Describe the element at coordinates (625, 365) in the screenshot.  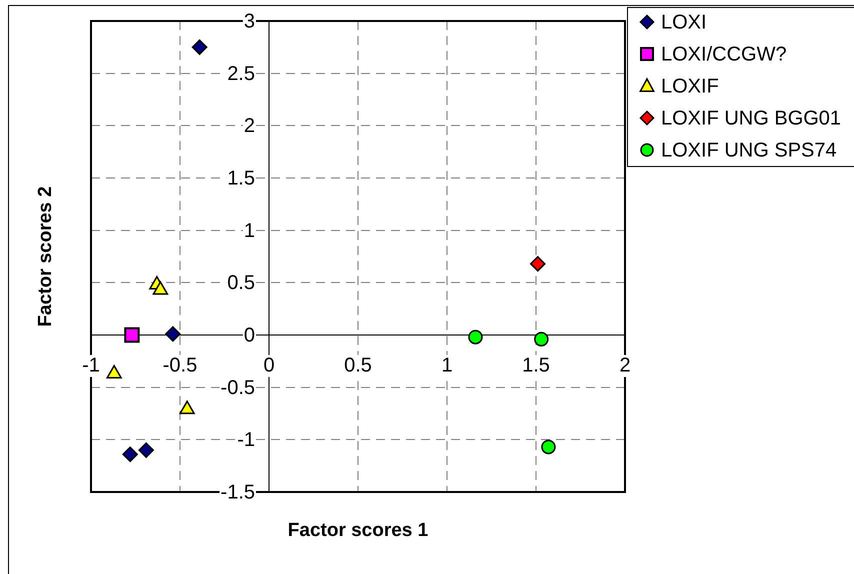
I see `x-tick-label: 2` at that location.